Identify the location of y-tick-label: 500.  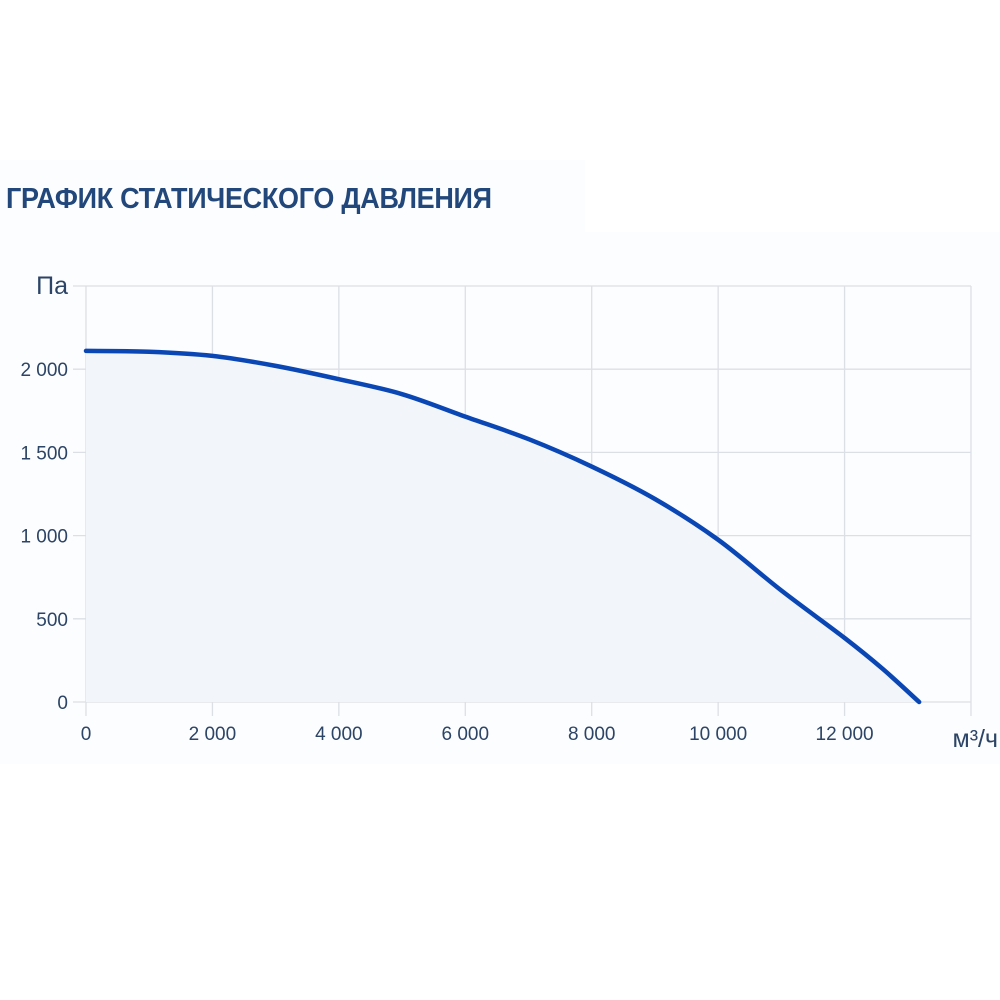
(52, 620).